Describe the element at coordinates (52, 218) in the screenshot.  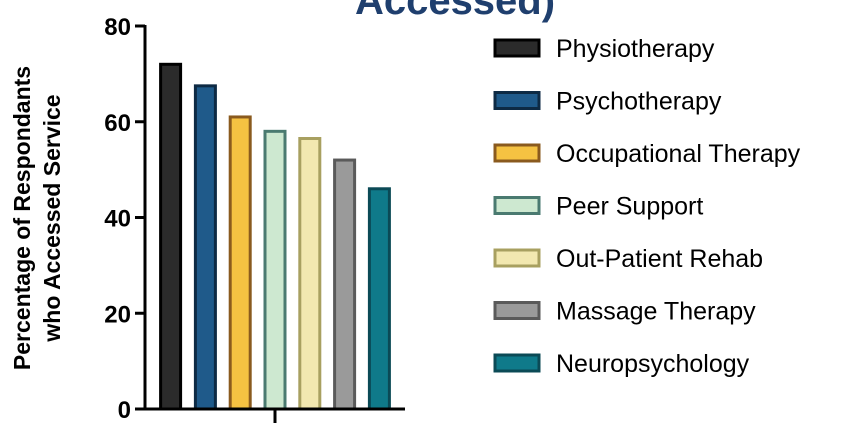
I see `y-axis-label: who Accessed Service` at that location.